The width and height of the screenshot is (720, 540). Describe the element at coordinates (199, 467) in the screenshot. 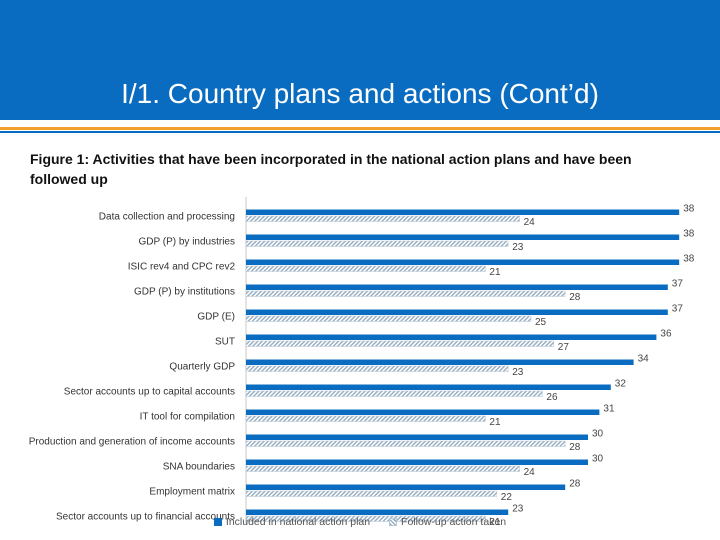

I see `category-label: SNA boundaries` at that location.